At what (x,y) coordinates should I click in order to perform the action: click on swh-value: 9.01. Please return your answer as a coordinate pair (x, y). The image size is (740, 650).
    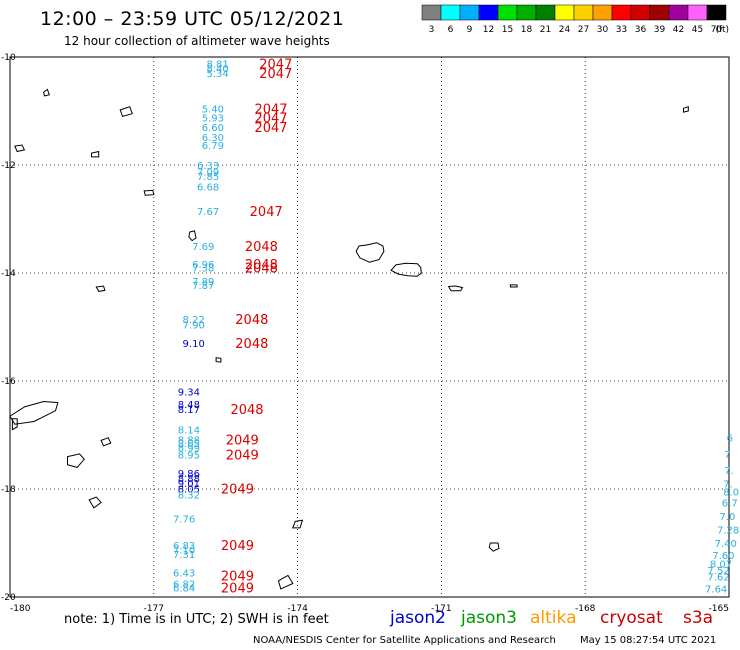
    Looking at the image, I should click on (189, 484).